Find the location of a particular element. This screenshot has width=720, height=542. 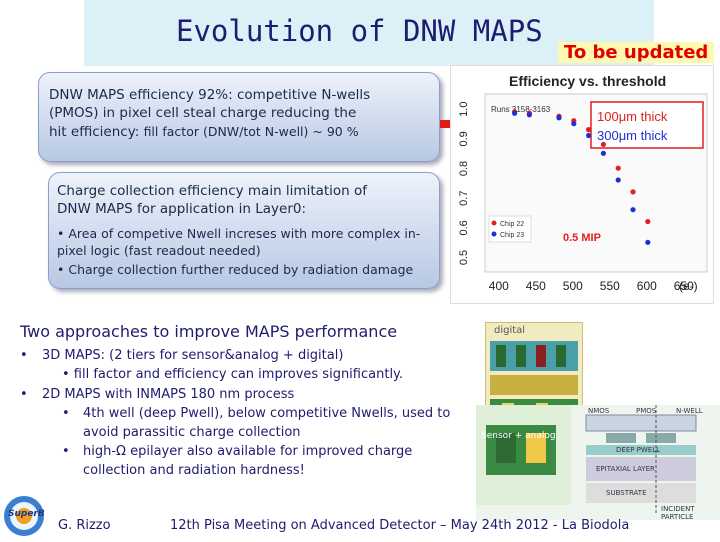

bullet-2d-head: 2D MAPS with INMAPS 180 nm process is located at coordinates (168, 394).